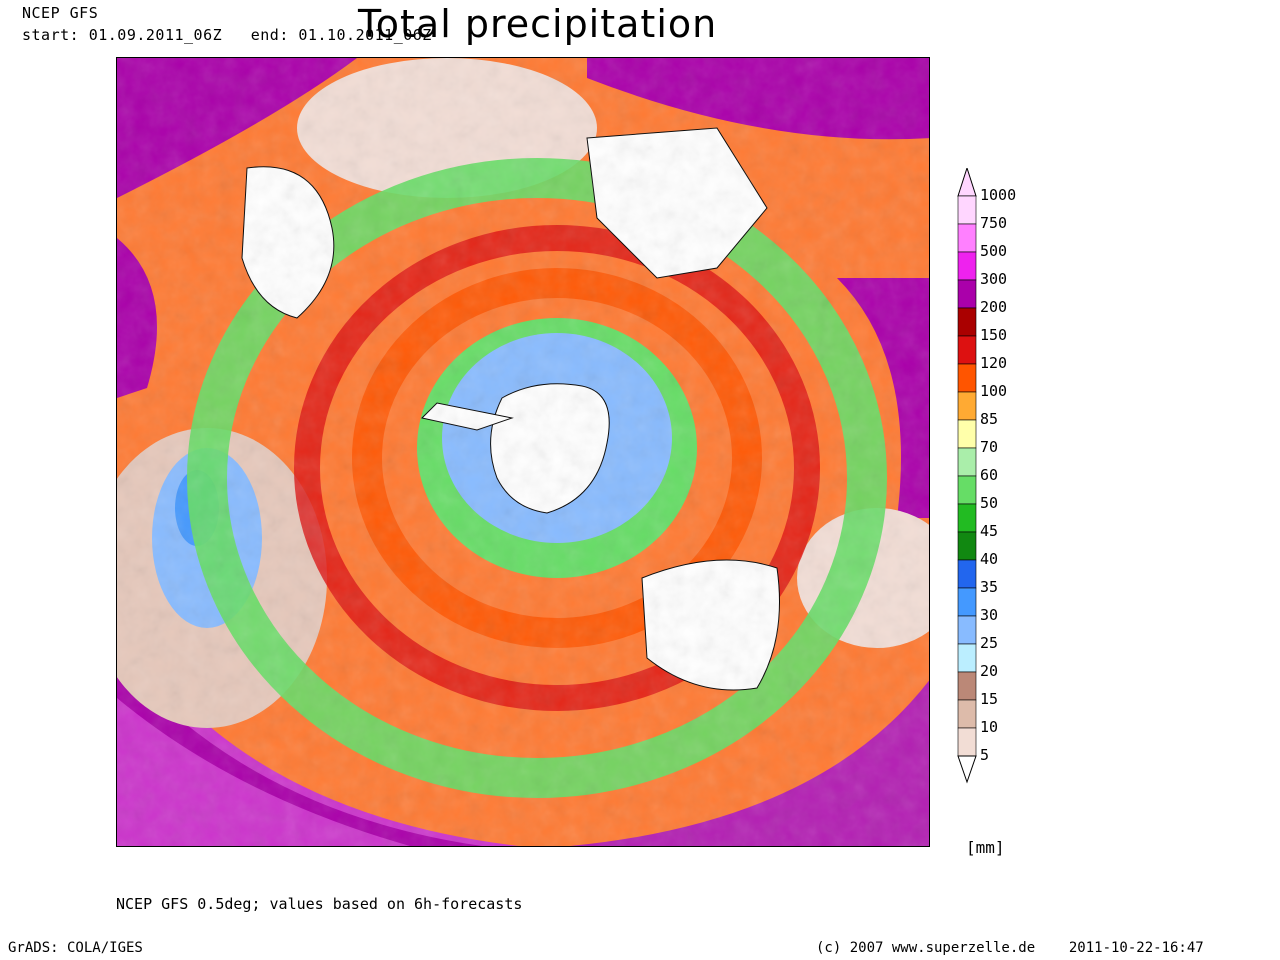 The height and width of the screenshot is (960, 1280). What do you see at coordinates (989, 475) in the screenshot?
I see `colorbar-level-label: 60` at bounding box center [989, 475].